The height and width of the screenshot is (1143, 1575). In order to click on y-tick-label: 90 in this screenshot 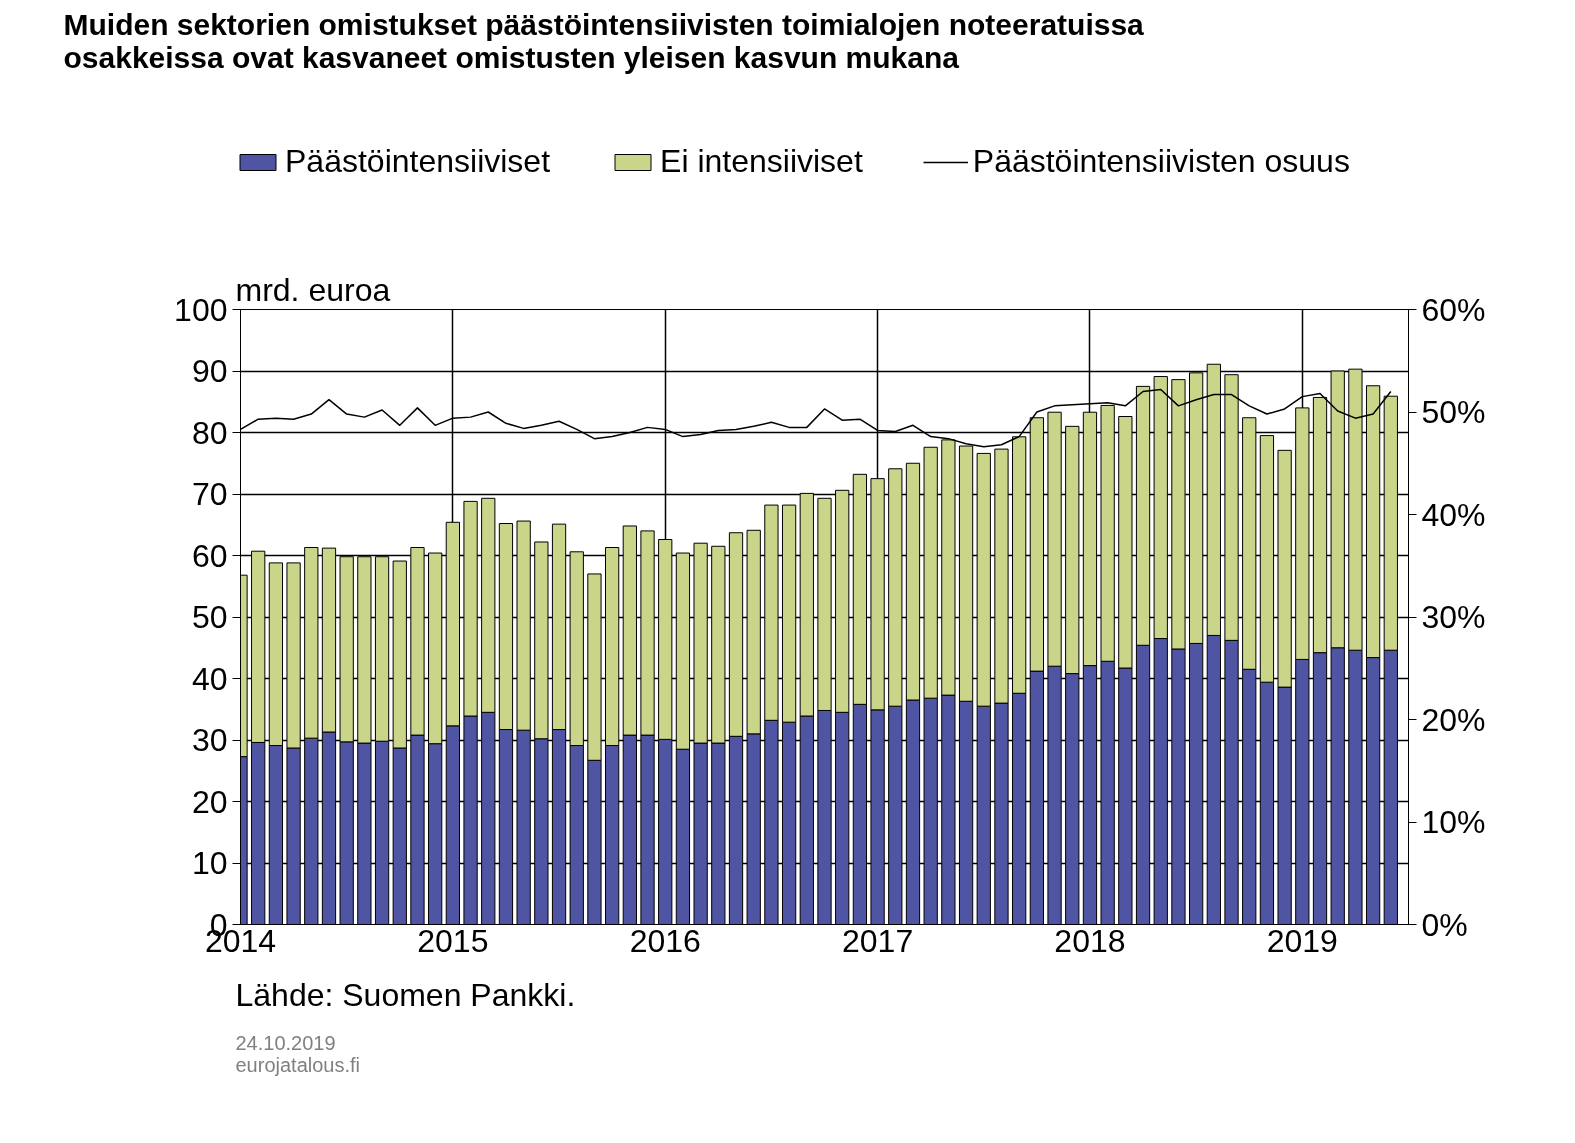, I will do `click(209, 371)`.